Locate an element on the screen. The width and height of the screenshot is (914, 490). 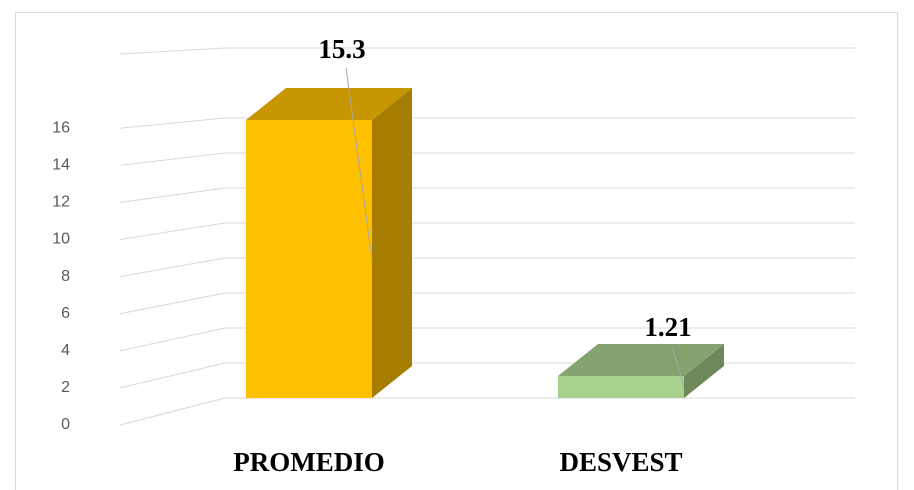
y-tick-label: 16 is located at coordinates (61, 127).